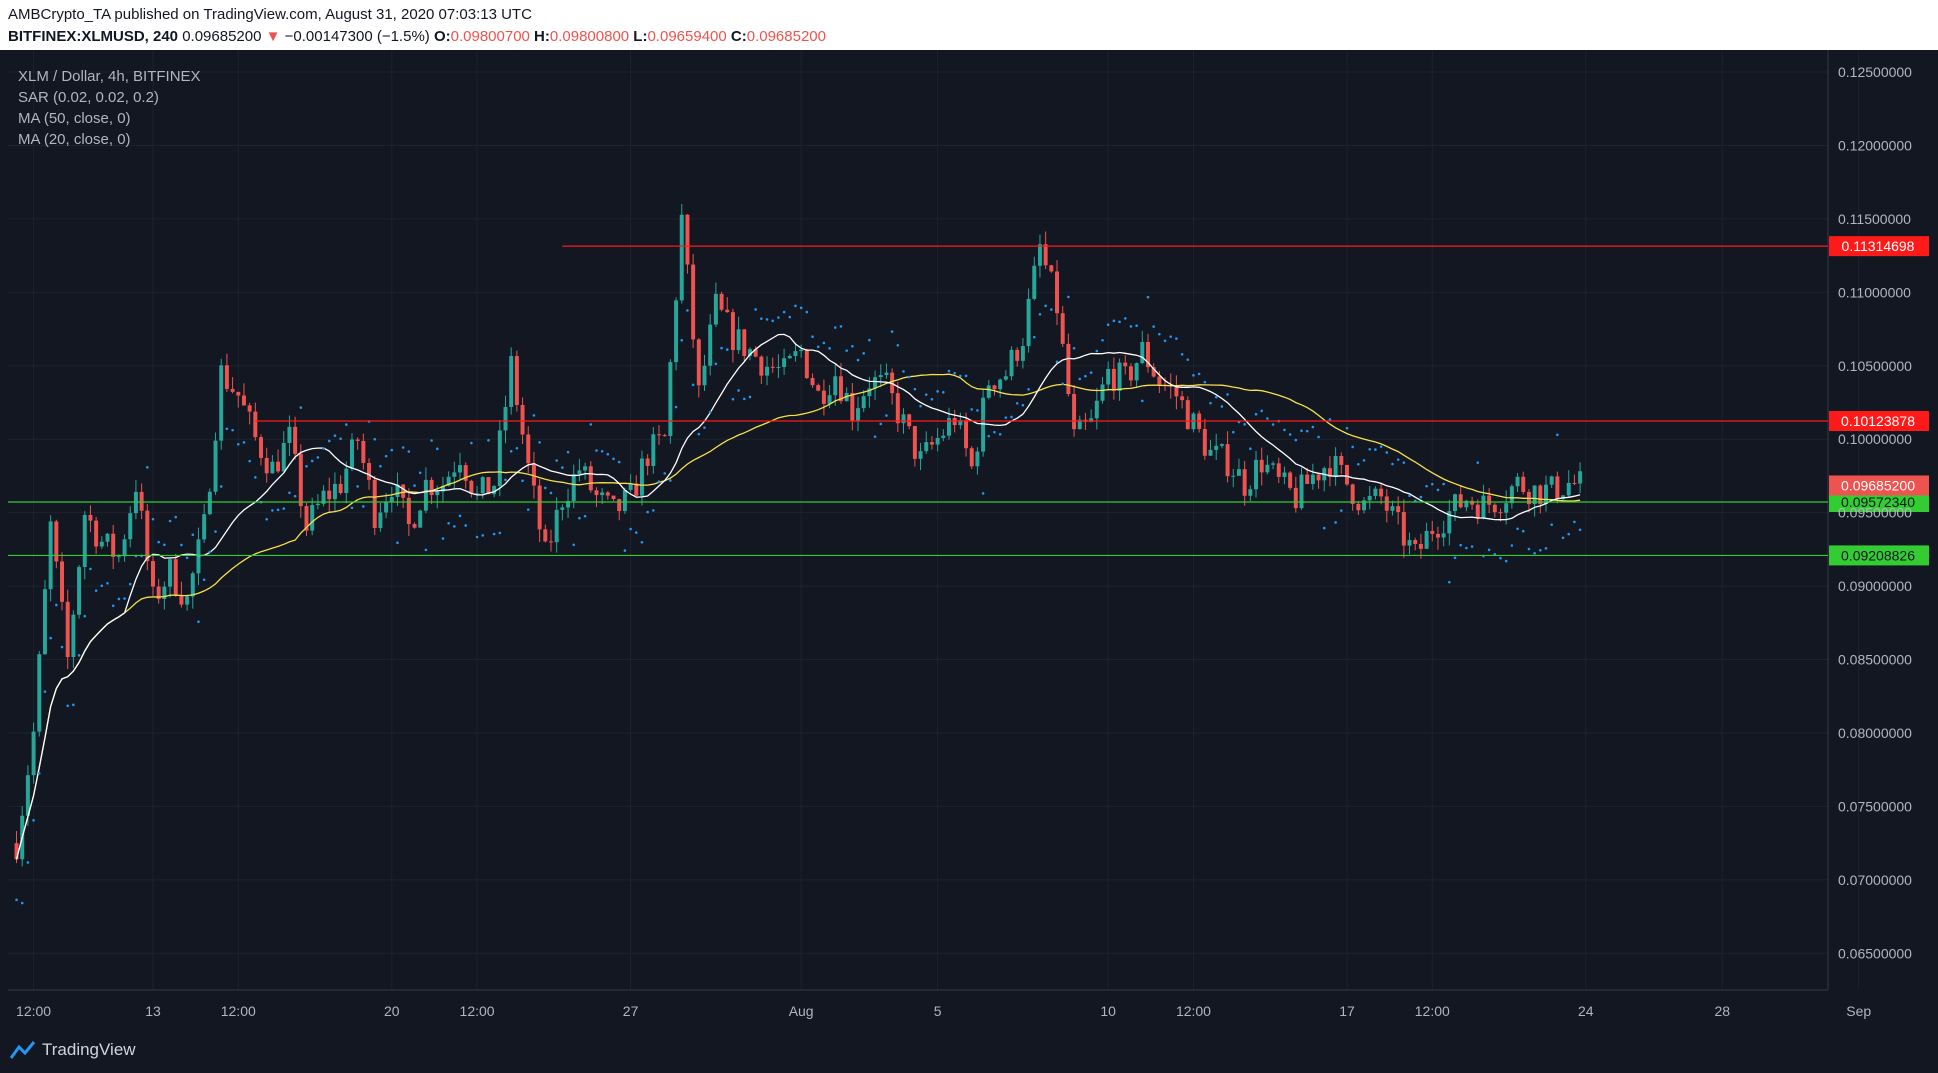 The image size is (1938, 1073). Describe the element at coordinates (109, 76) in the screenshot. I see `legend-title: XLM / Dollar, 4h, BITFINEX` at that location.